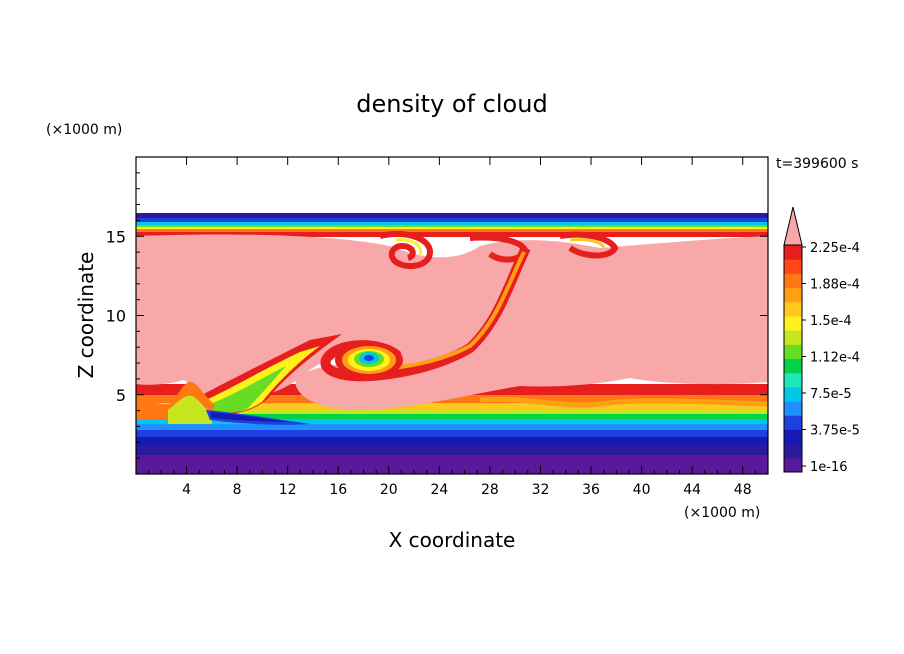 This screenshot has height=654, width=904. Describe the element at coordinates (409, 247) in the screenshot. I see `swirl-top-left-inner` at that location.